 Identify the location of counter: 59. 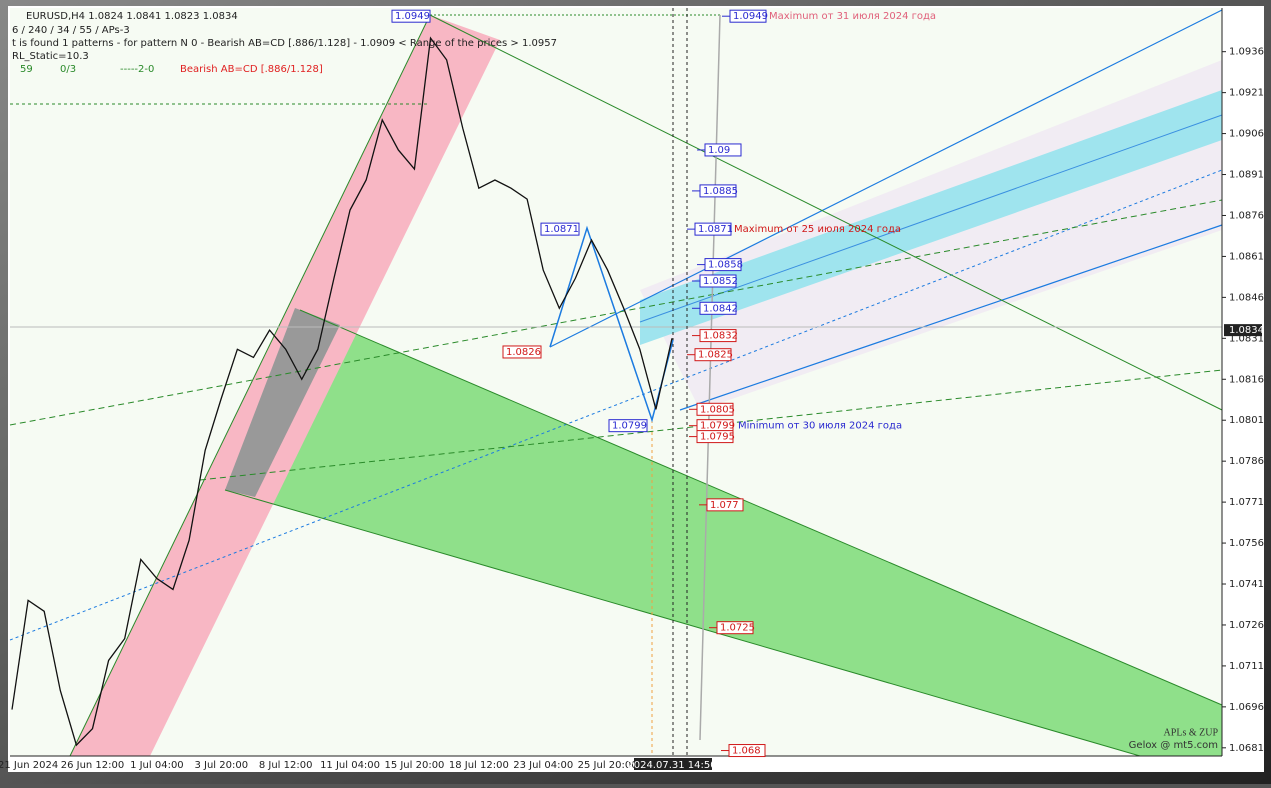
(26, 69).